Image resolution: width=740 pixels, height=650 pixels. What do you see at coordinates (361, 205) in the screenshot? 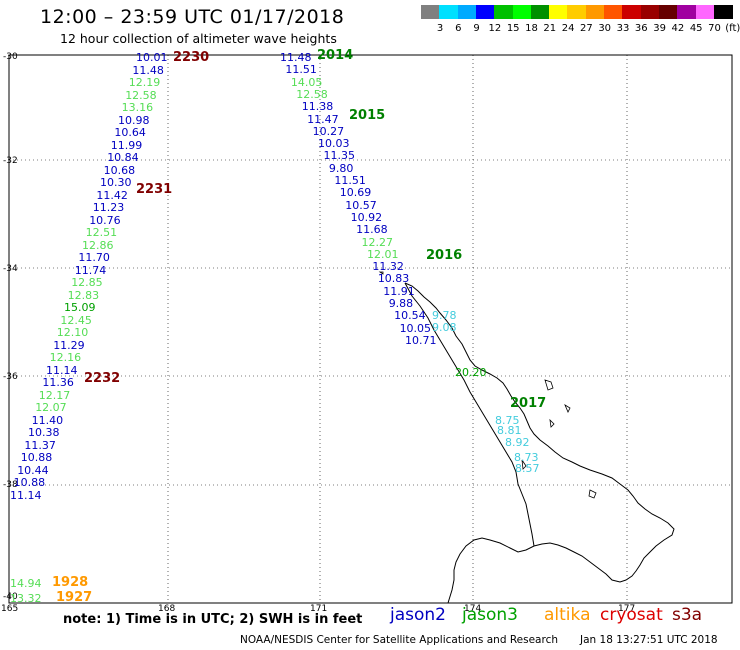
I see `wave-height-label: 10.57` at bounding box center [361, 205].